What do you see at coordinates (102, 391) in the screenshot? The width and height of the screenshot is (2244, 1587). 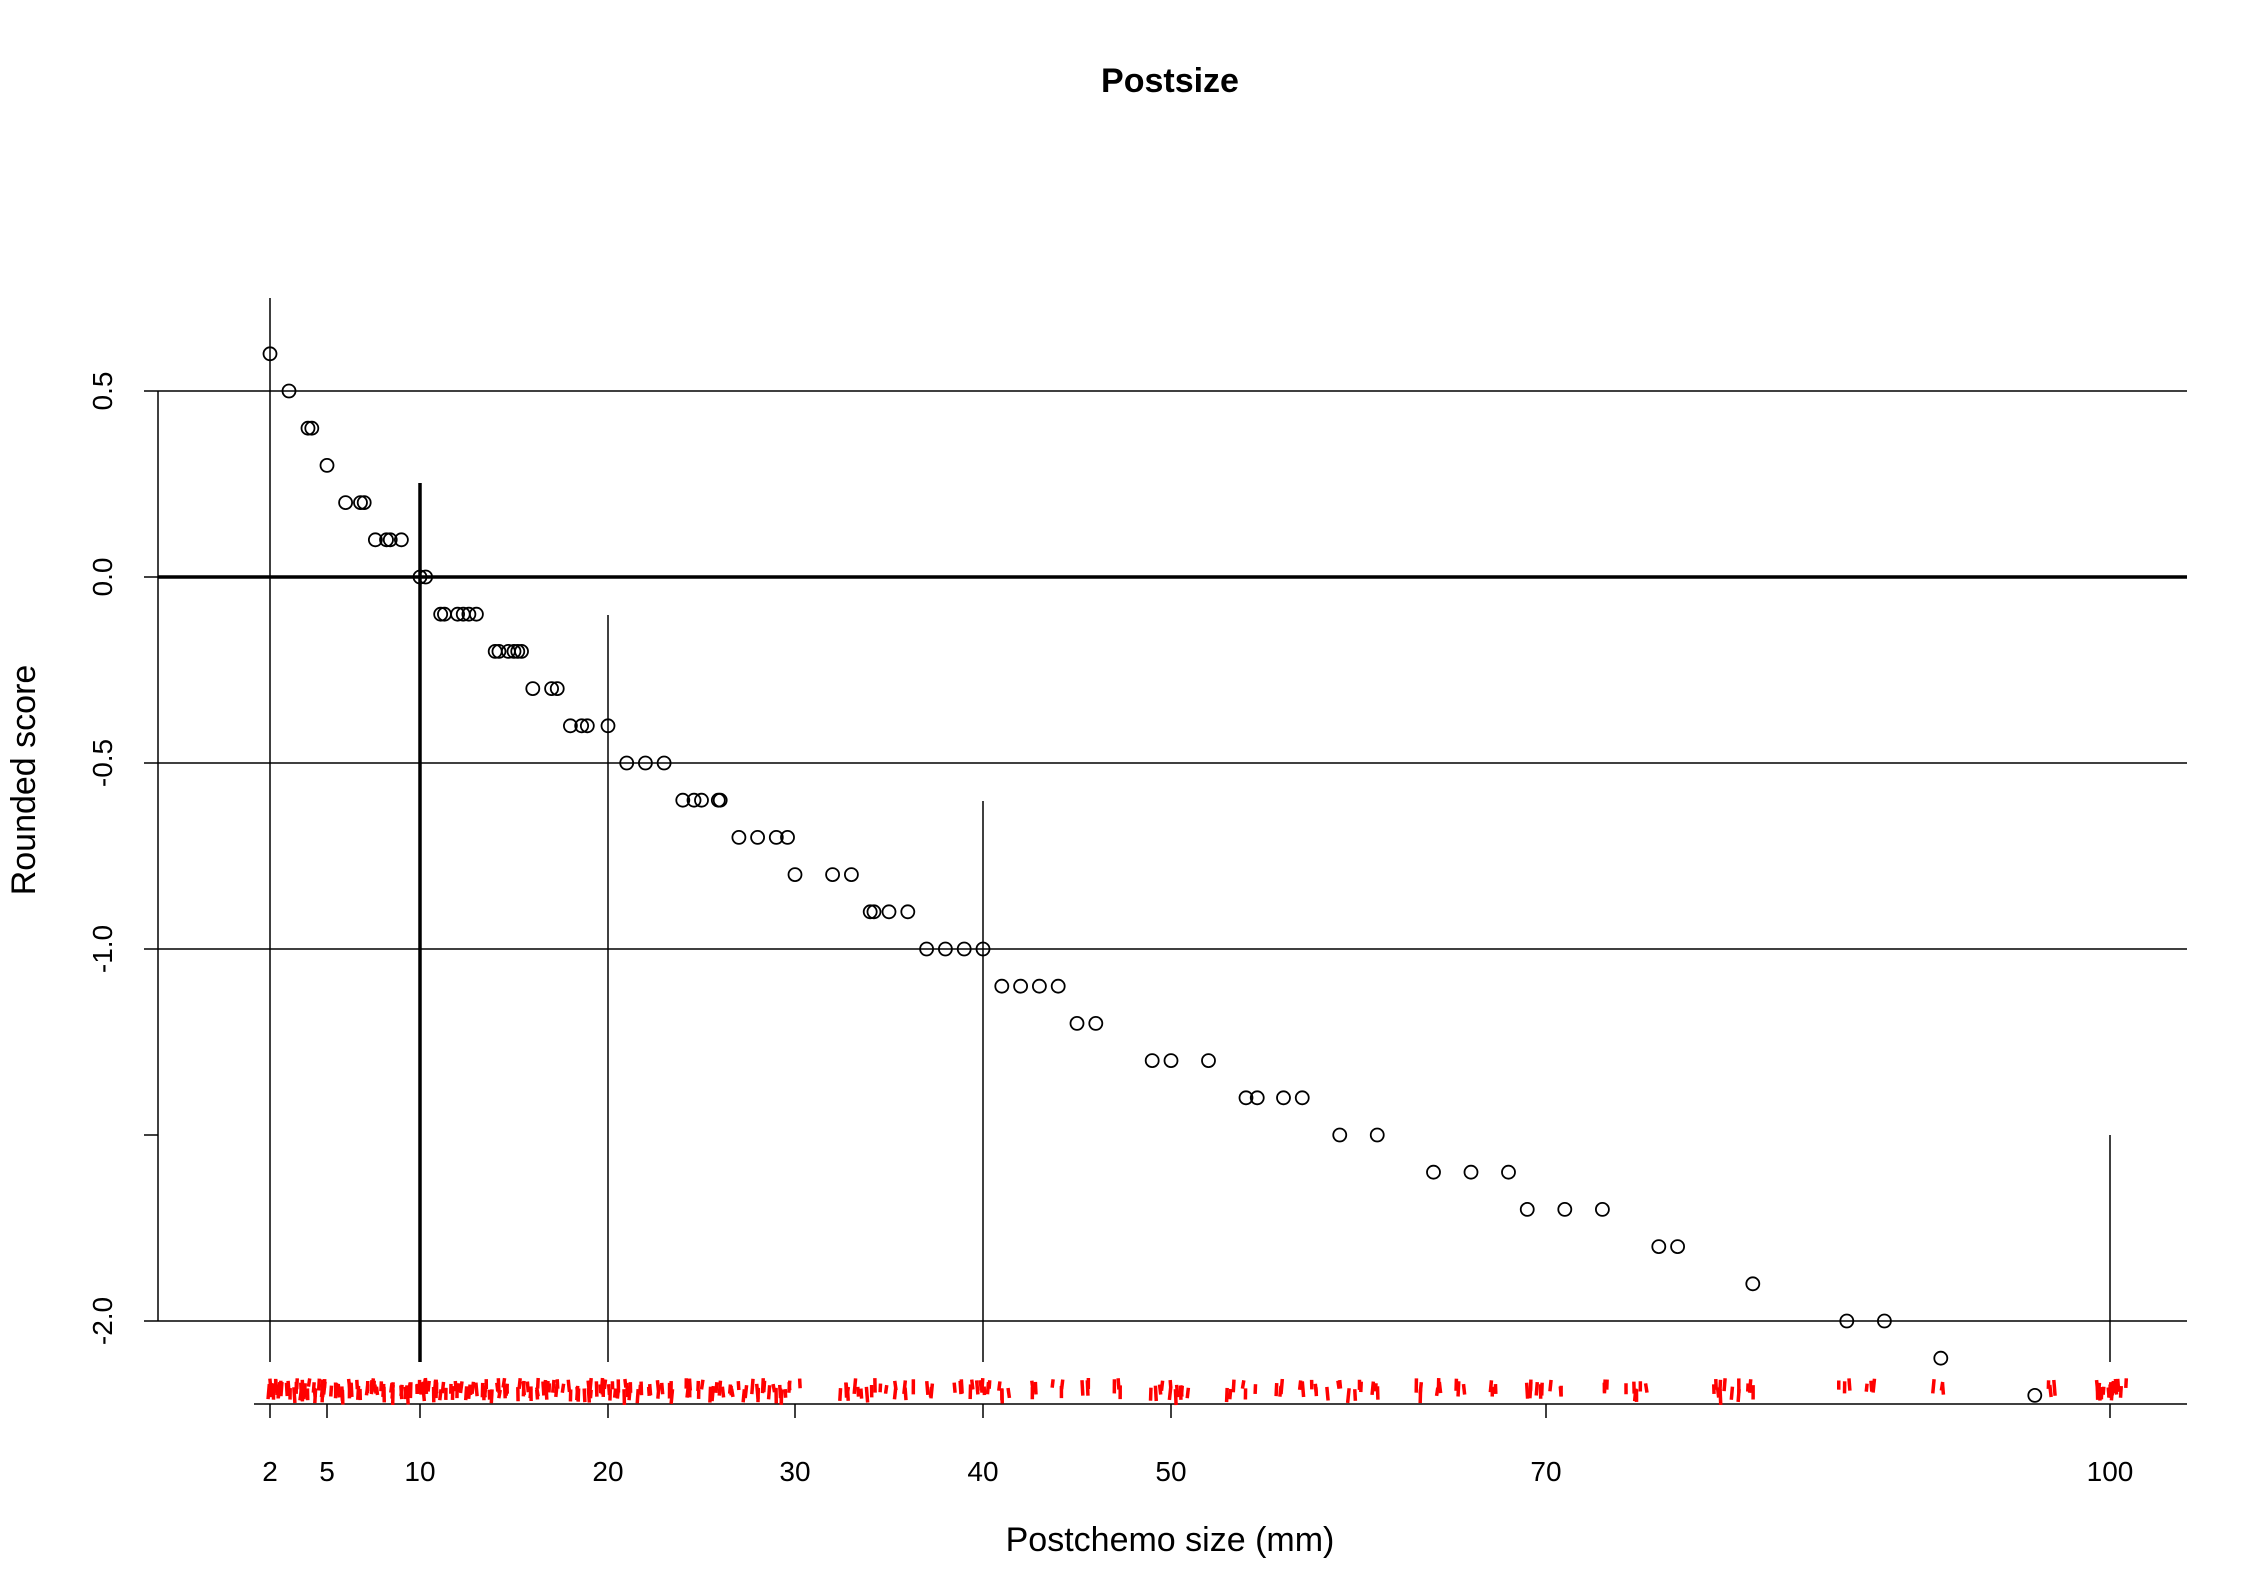 I see `y-tick-label: 0.5` at bounding box center [102, 391].